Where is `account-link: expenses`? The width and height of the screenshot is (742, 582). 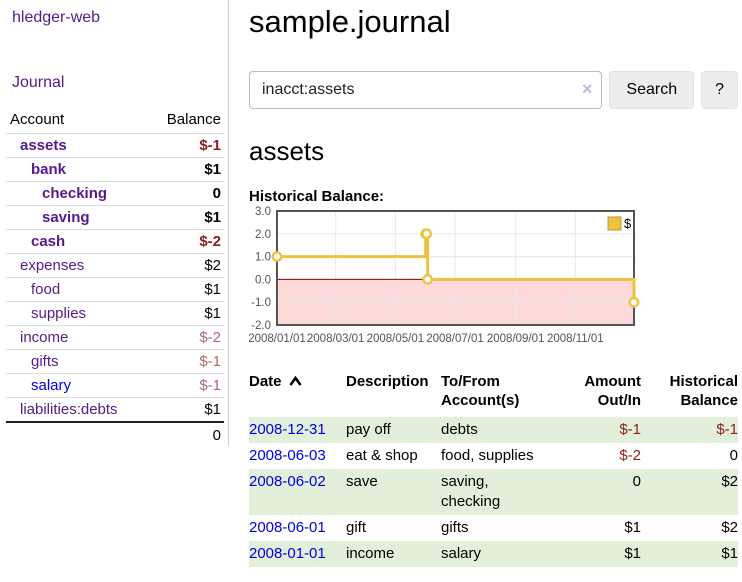
account-link: expenses is located at coordinates (52, 265).